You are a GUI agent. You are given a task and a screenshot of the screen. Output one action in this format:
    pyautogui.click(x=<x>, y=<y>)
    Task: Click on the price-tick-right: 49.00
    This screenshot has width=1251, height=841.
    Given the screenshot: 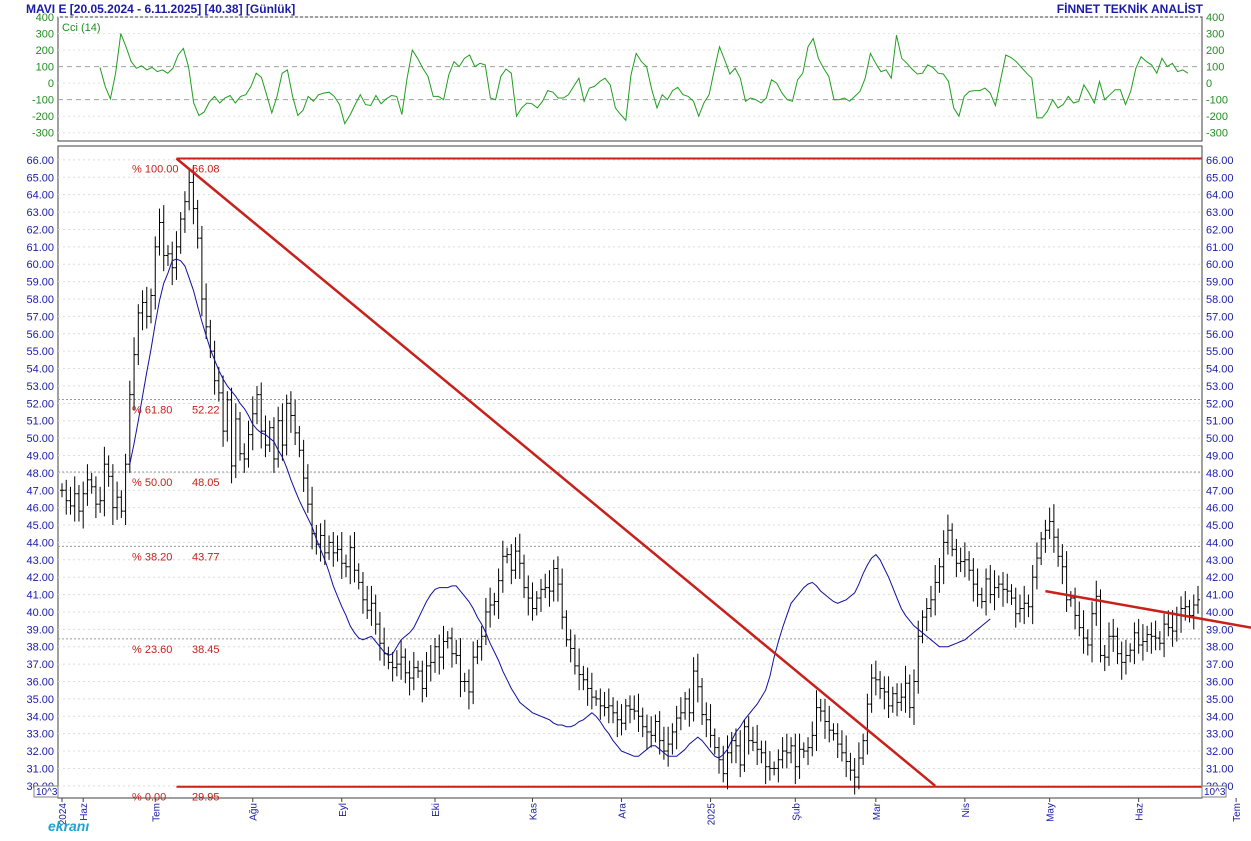 What is the action you would take?
    pyautogui.click(x=1220, y=456)
    